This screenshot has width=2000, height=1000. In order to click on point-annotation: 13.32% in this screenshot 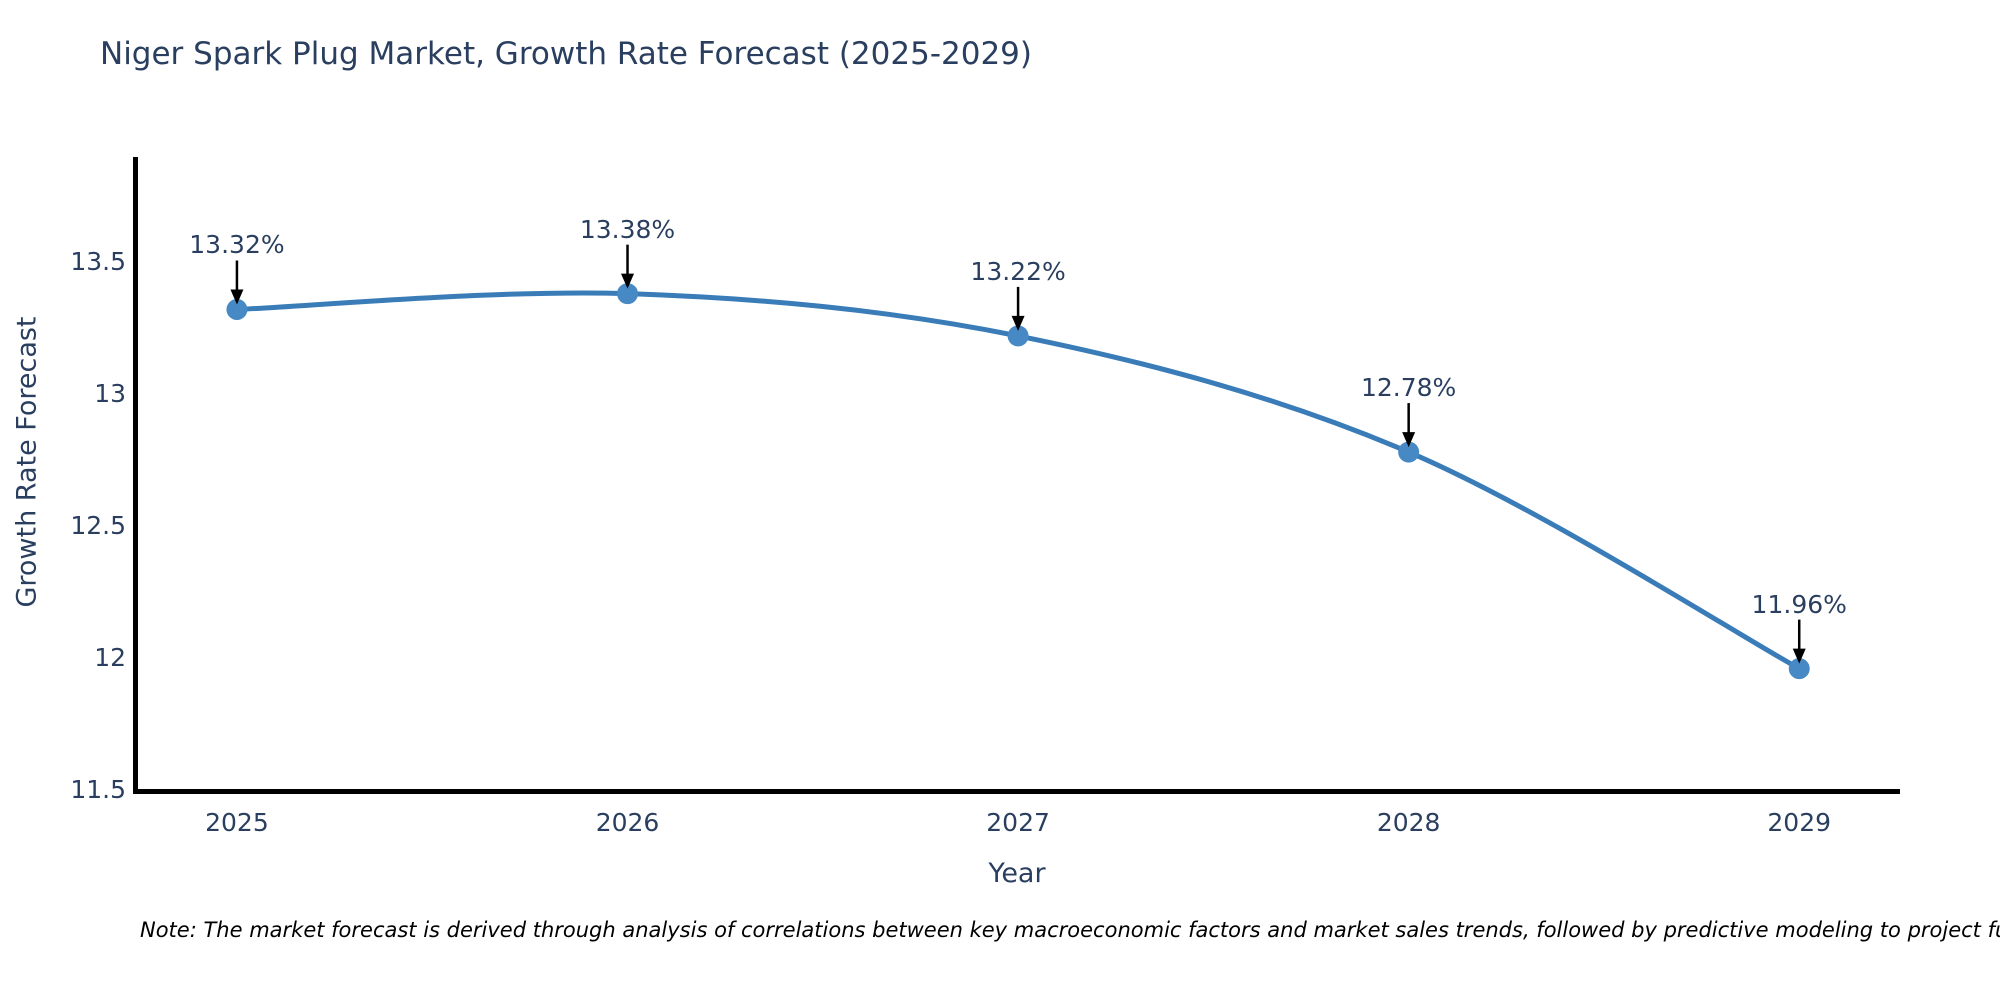, I will do `click(237, 245)`.